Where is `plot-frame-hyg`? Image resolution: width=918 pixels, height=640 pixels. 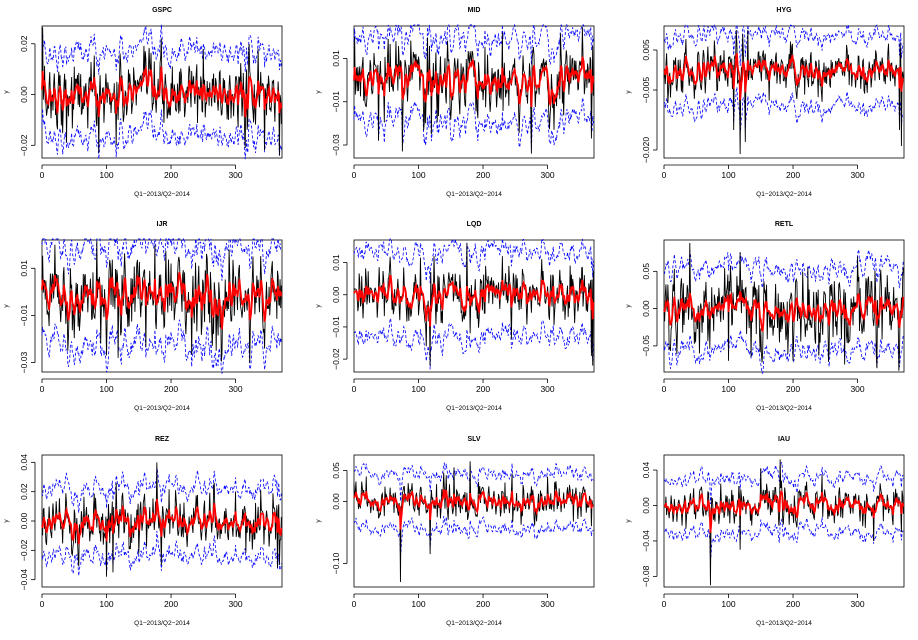
plot-frame-hyg is located at coordinates (784, 92).